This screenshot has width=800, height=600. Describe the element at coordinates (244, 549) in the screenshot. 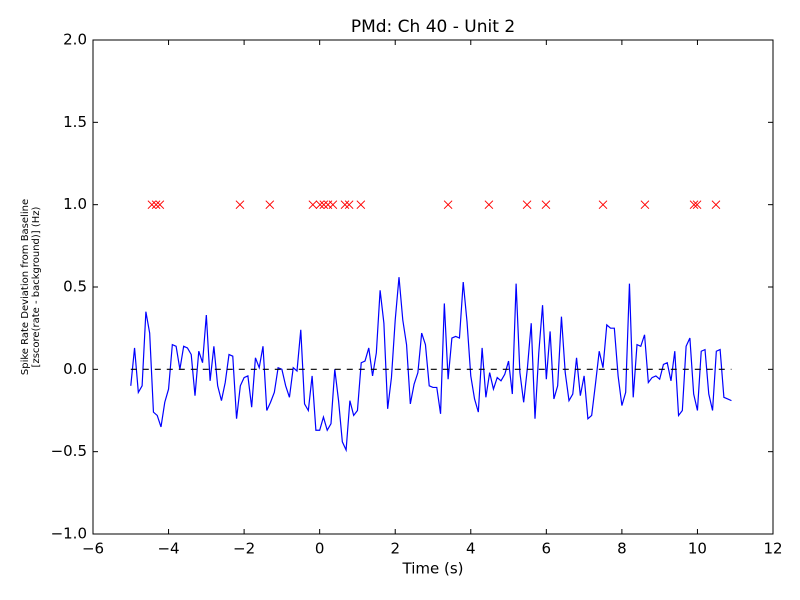

I see `x-tick-label: −2` at that location.